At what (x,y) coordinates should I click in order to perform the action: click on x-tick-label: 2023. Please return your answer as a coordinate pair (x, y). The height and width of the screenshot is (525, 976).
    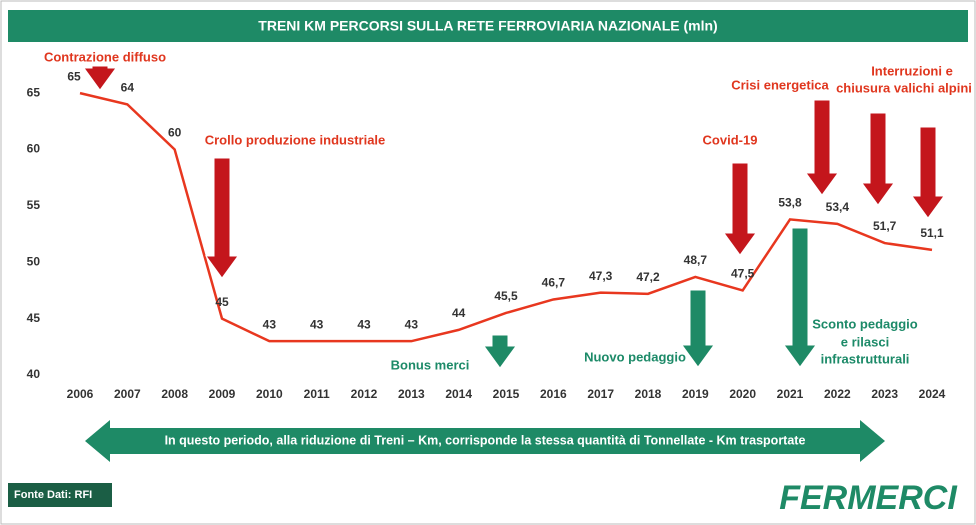
    Looking at the image, I should click on (884, 394).